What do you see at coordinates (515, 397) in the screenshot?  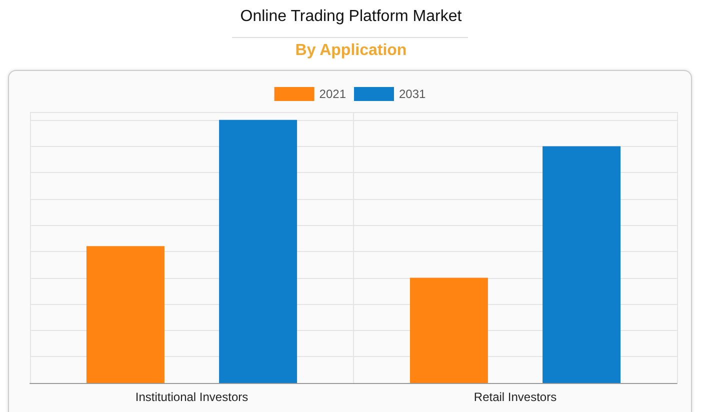 I see `x-tick-label: Retail Investors` at bounding box center [515, 397].